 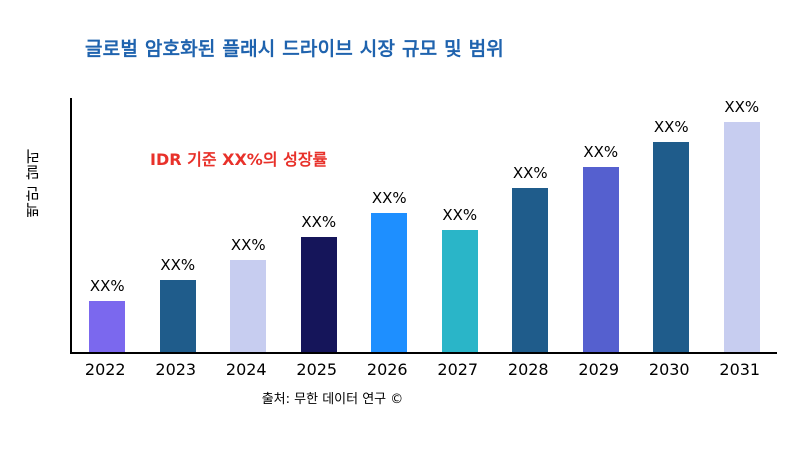 I want to click on x-tick-label: 2028, so click(x=528, y=369).